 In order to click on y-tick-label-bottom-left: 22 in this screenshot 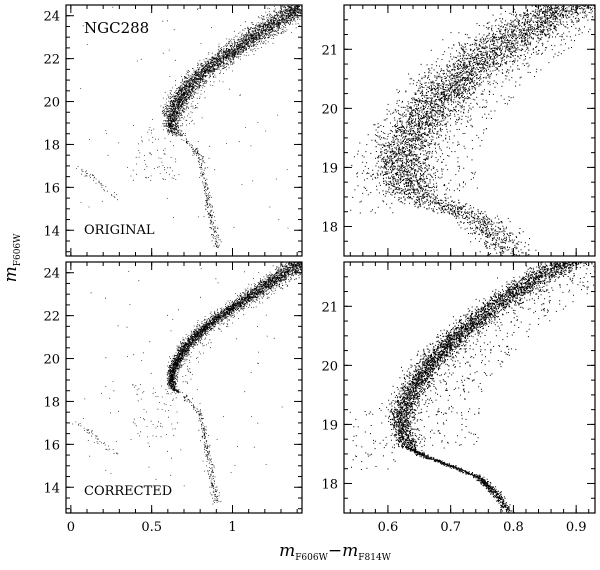, I will do `click(51, 317)`.